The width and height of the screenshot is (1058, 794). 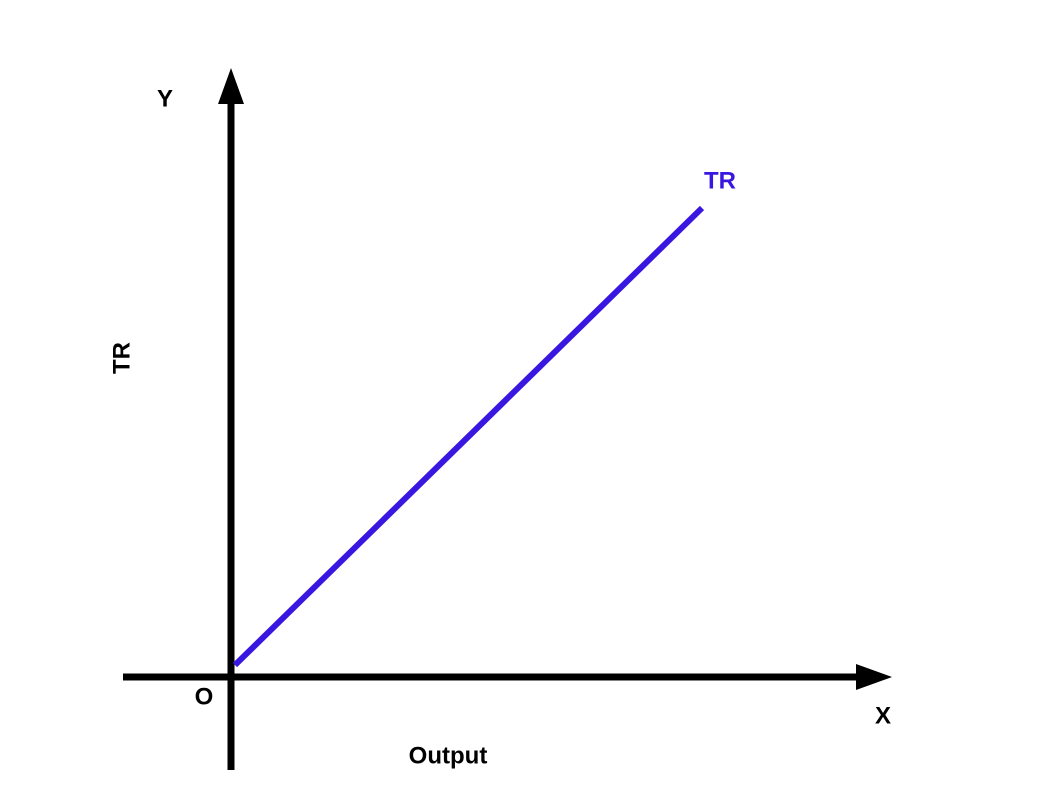 What do you see at coordinates (204, 696) in the screenshot?
I see `origin-label: O` at bounding box center [204, 696].